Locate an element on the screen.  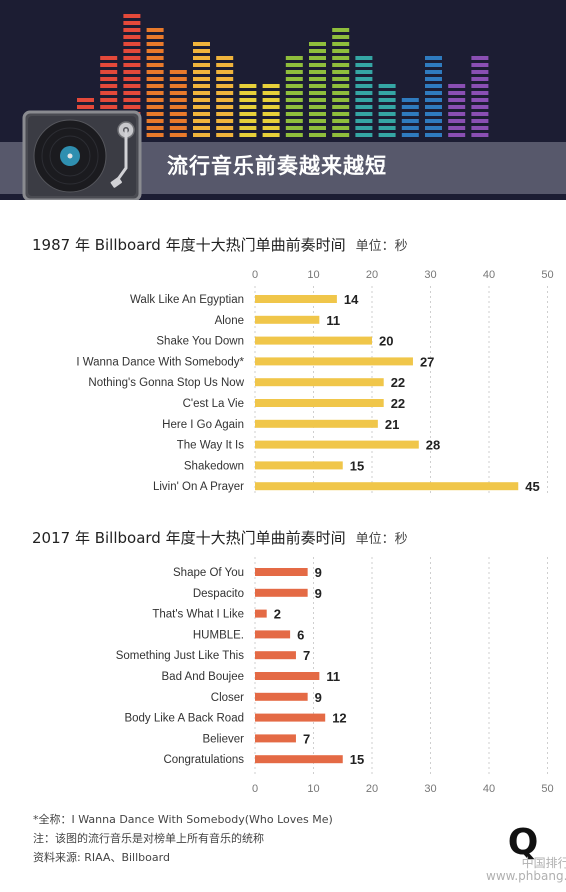
tick-label: 10 is located at coordinates (313, 275).